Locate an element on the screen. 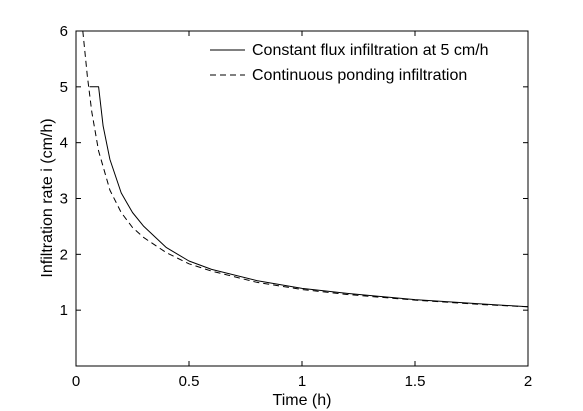 The width and height of the screenshot is (583, 411). x-tick-label: 0.5 is located at coordinates (189, 381).